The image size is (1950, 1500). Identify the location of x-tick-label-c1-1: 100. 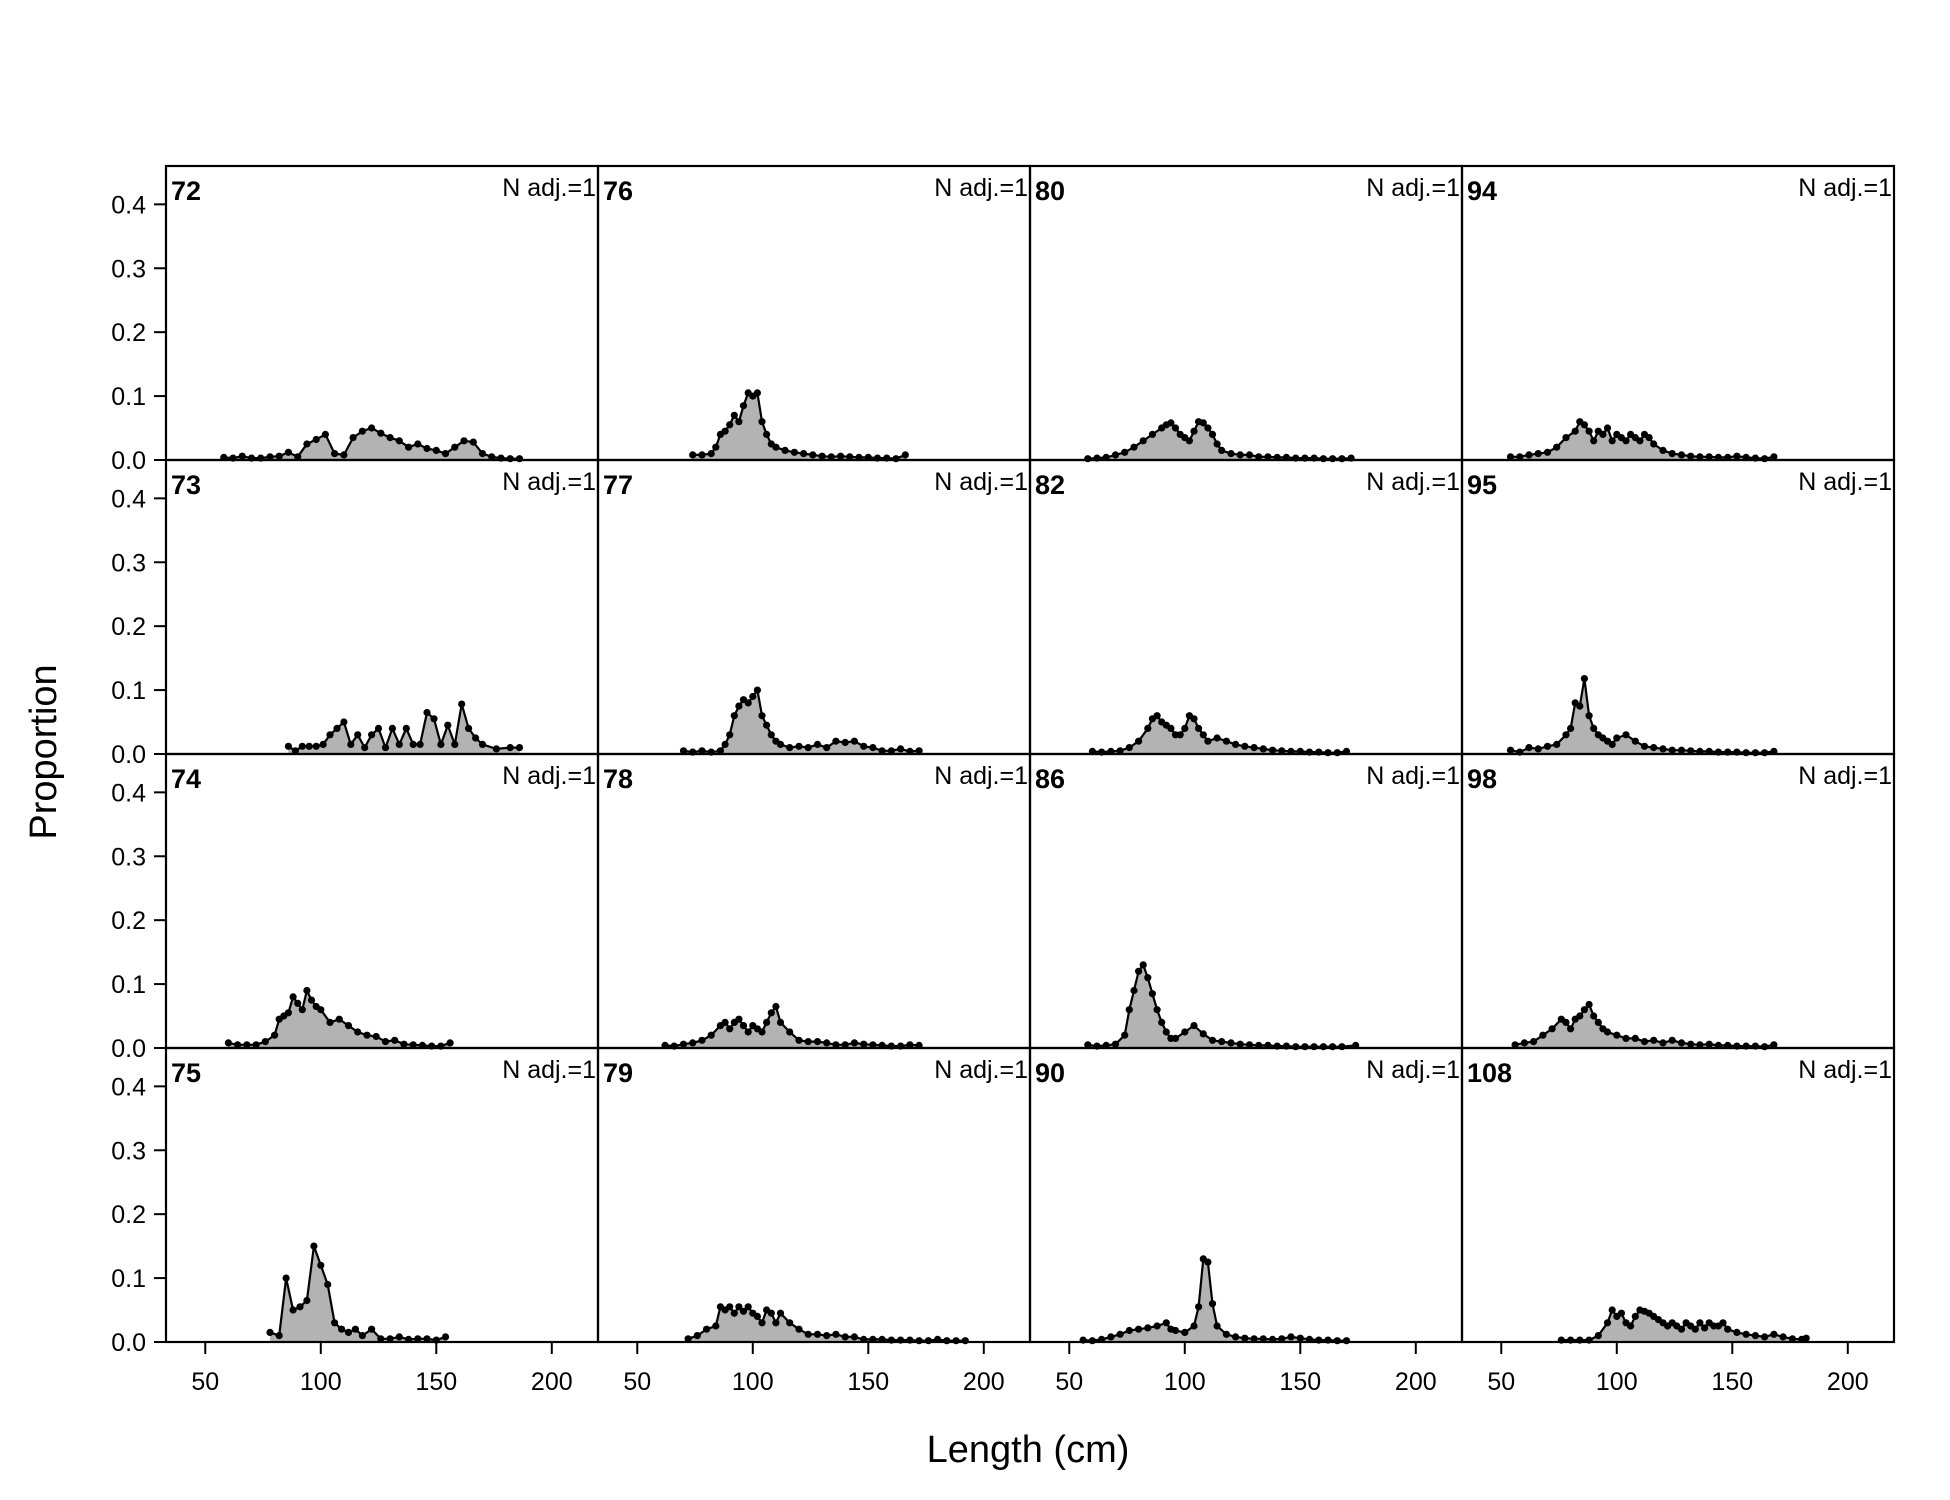
(753, 1382).